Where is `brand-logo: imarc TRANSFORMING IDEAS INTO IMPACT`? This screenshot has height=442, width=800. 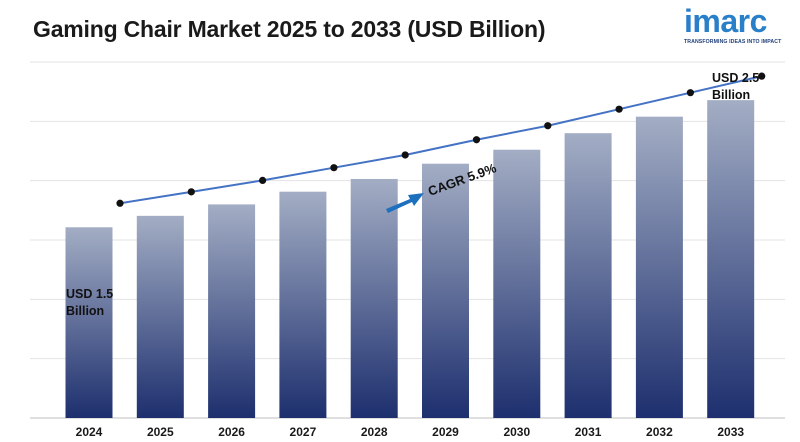
brand-logo: imarc TRANSFORMING IDEAS INTO IMPACT is located at coordinates (737, 27).